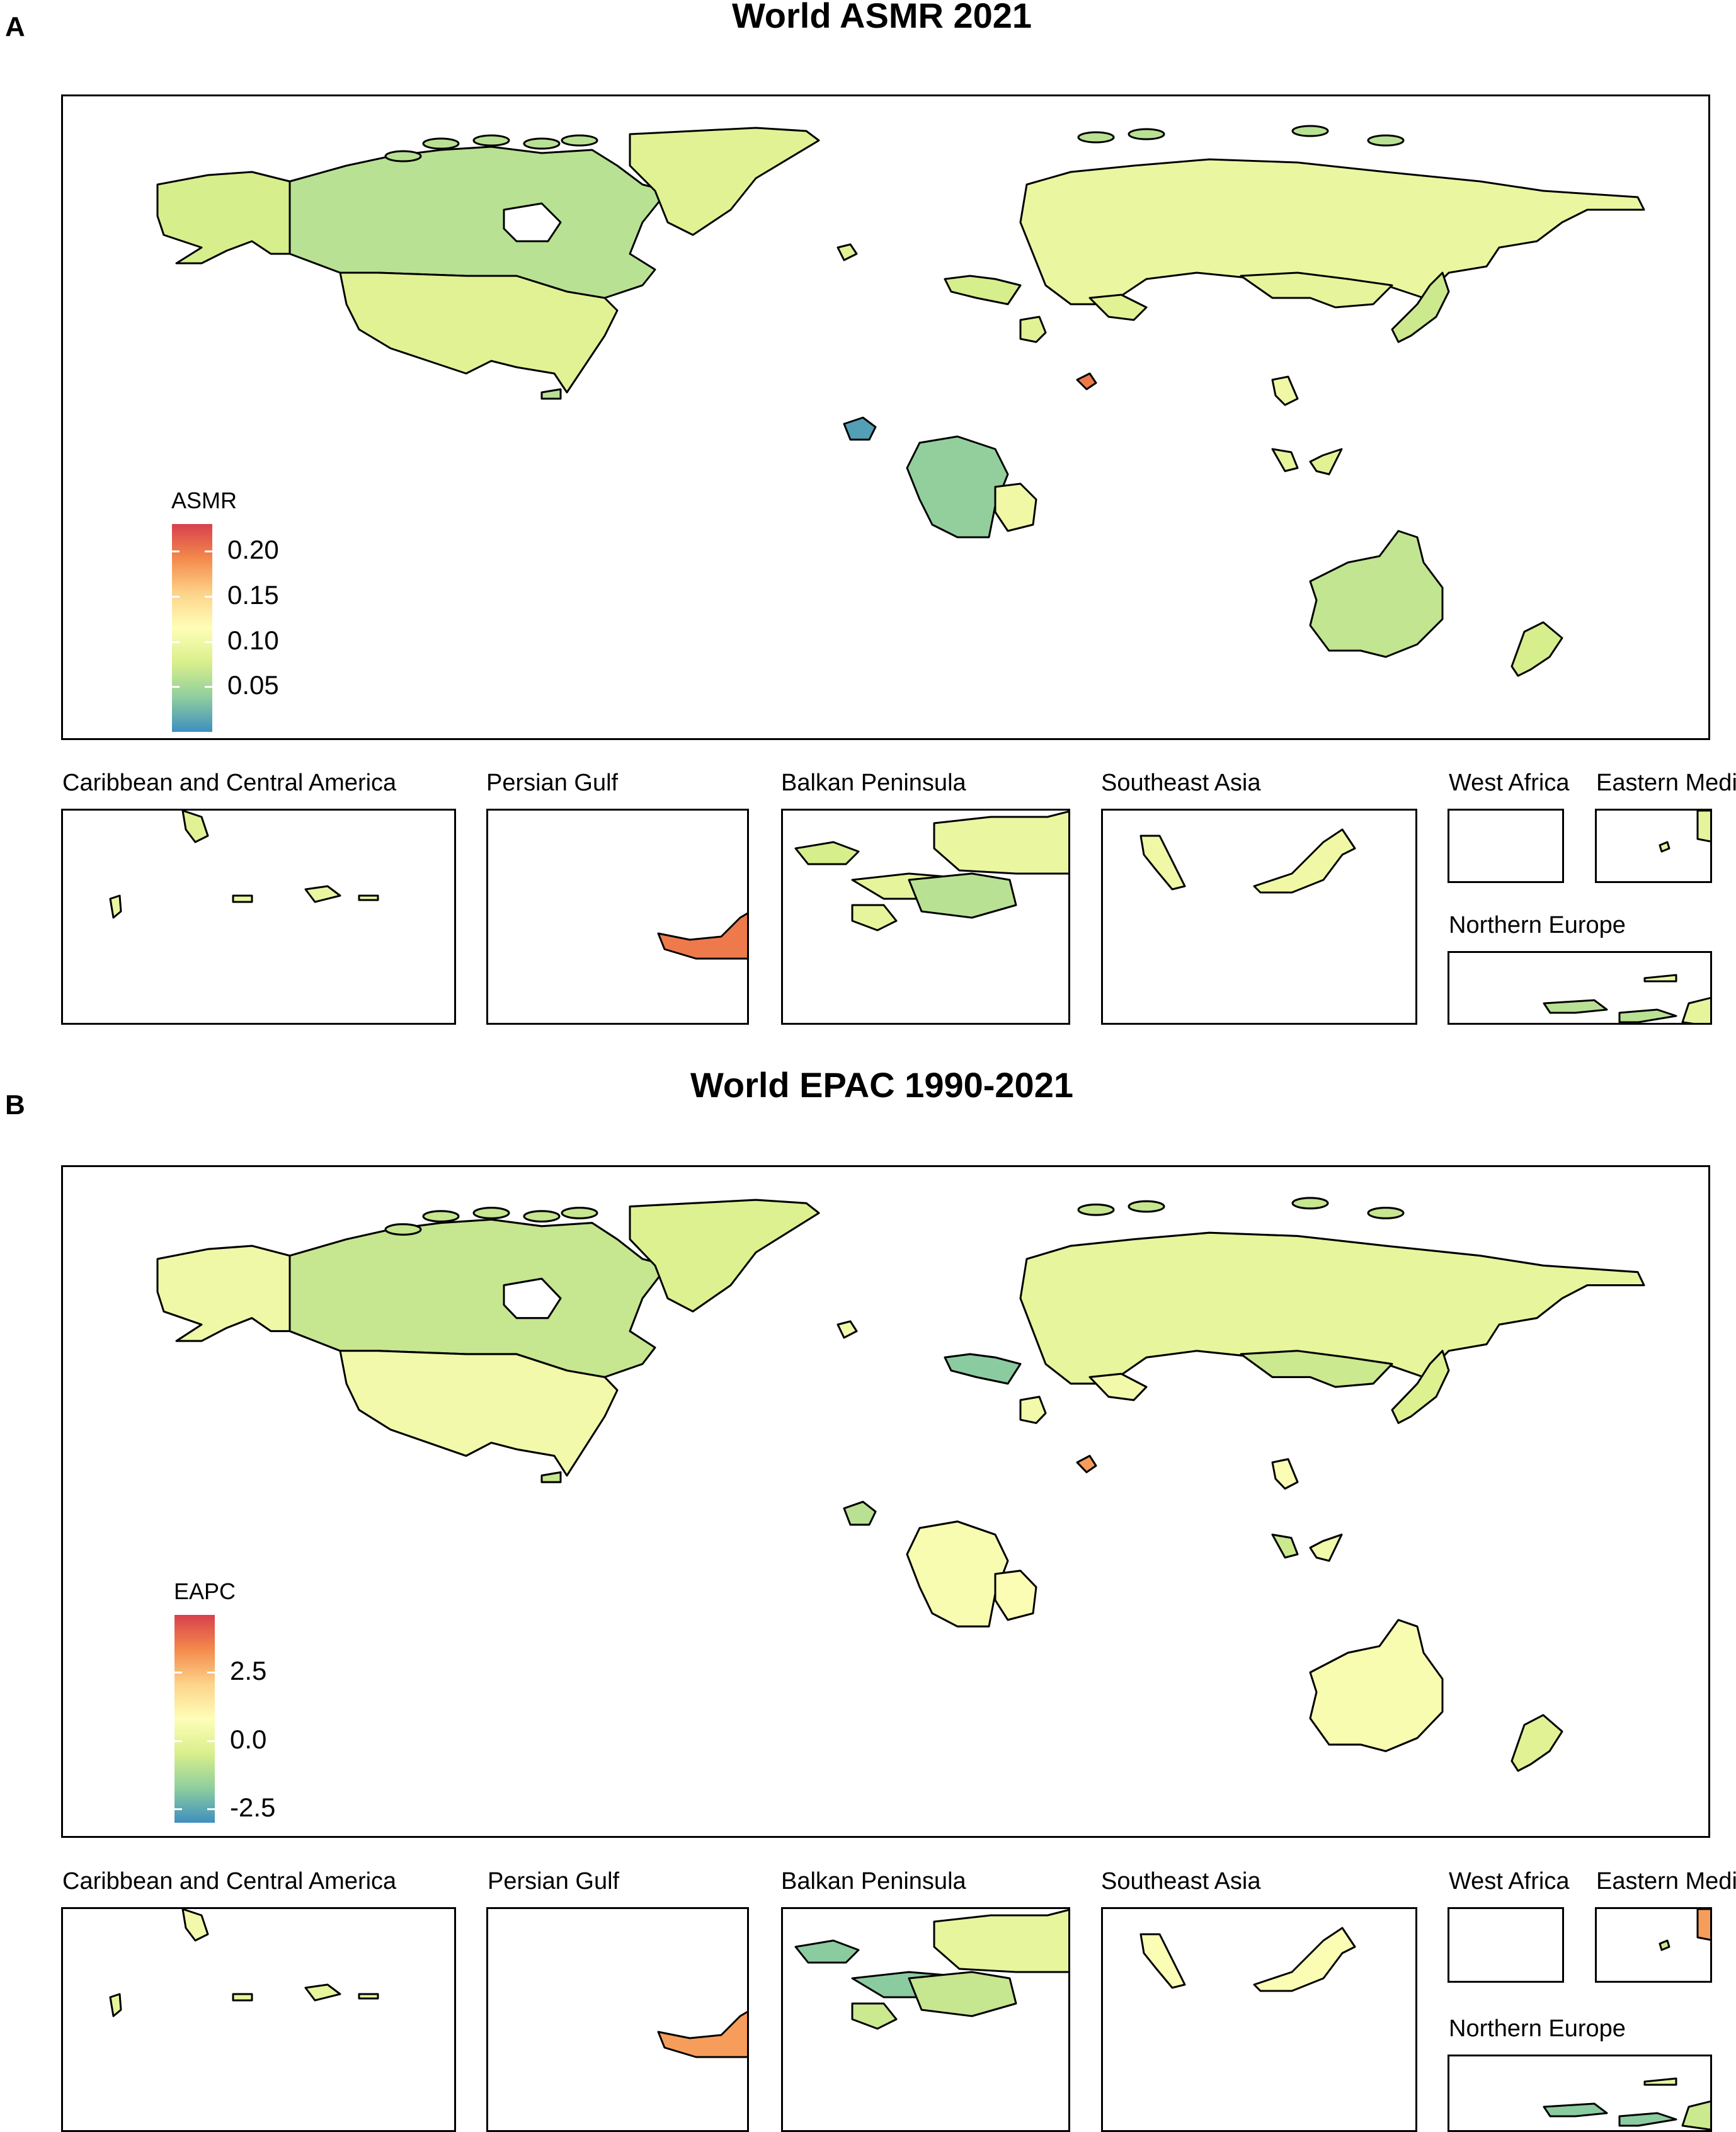 This screenshot has width=1736, height=2132. Describe the element at coordinates (1376, 1686) in the screenshot. I see `region-australia` at that location.